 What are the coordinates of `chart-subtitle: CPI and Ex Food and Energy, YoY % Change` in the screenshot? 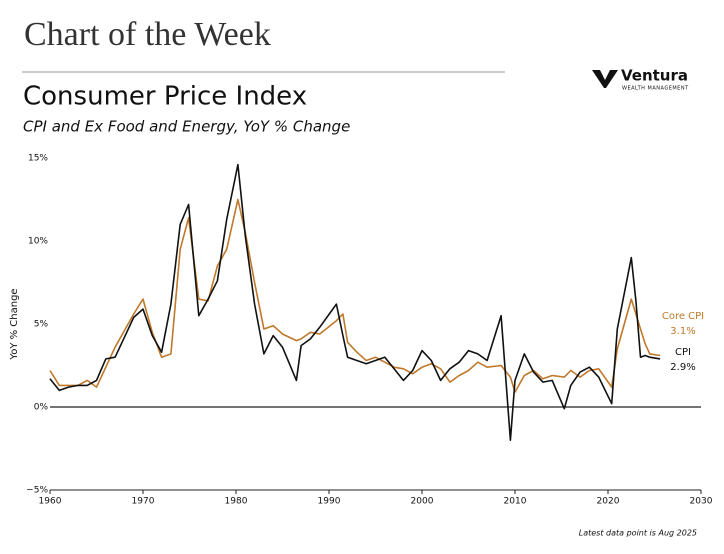 It's located at (186, 127).